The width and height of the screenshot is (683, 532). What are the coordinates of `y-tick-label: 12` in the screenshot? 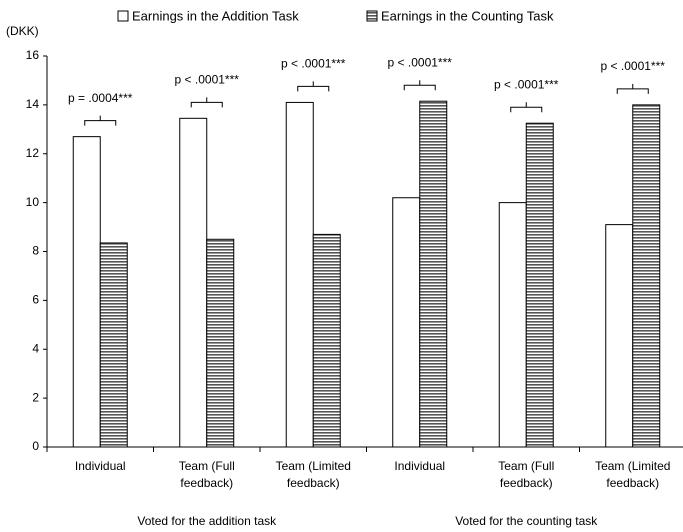 It's located at (33, 153).